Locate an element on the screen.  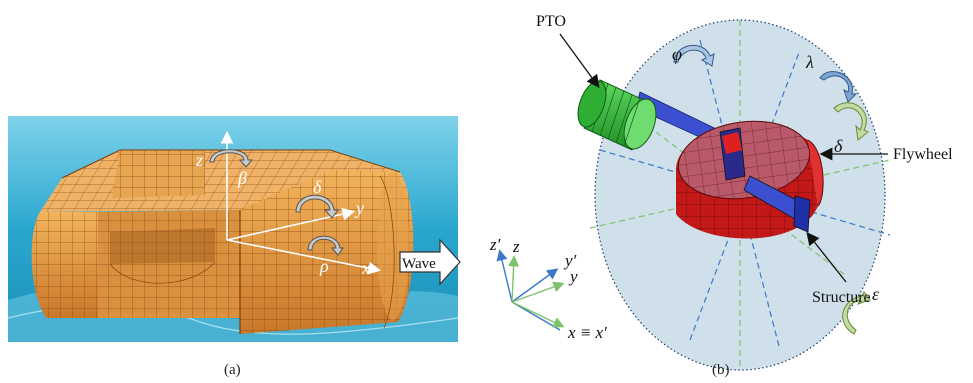
pto-cylinder is located at coordinates (617, 115).